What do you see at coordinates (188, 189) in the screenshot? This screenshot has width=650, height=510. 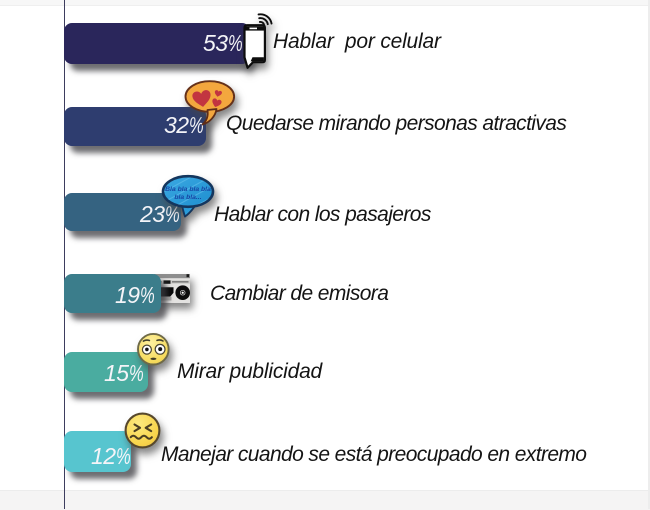 I see `svg-text: Bla bla bla bla` at bounding box center [188, 189].